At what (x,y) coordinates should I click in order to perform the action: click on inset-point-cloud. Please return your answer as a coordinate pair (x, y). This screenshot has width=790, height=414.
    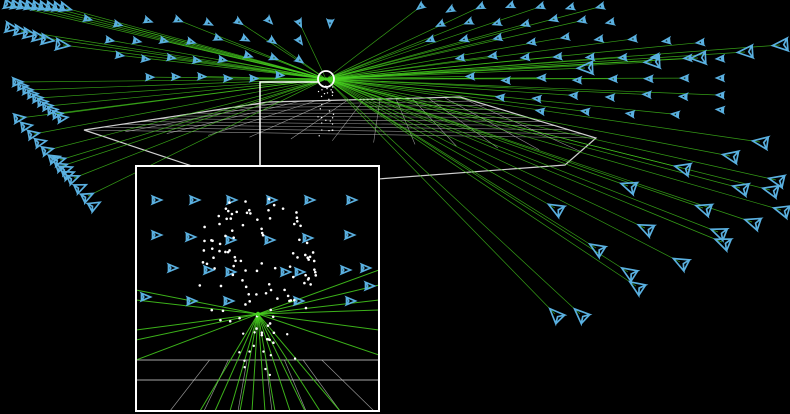
    Looking at the image, I should click on (258, 287).